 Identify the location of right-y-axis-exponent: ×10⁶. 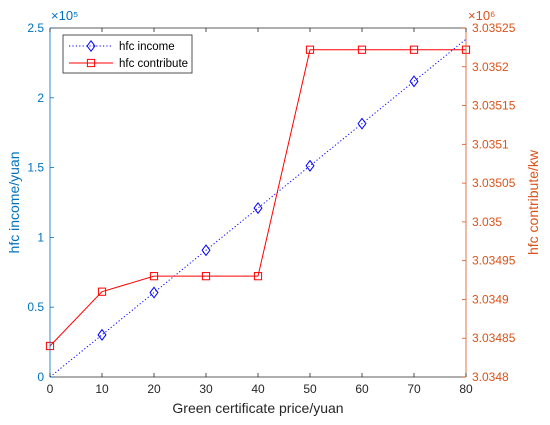
(481, 15).